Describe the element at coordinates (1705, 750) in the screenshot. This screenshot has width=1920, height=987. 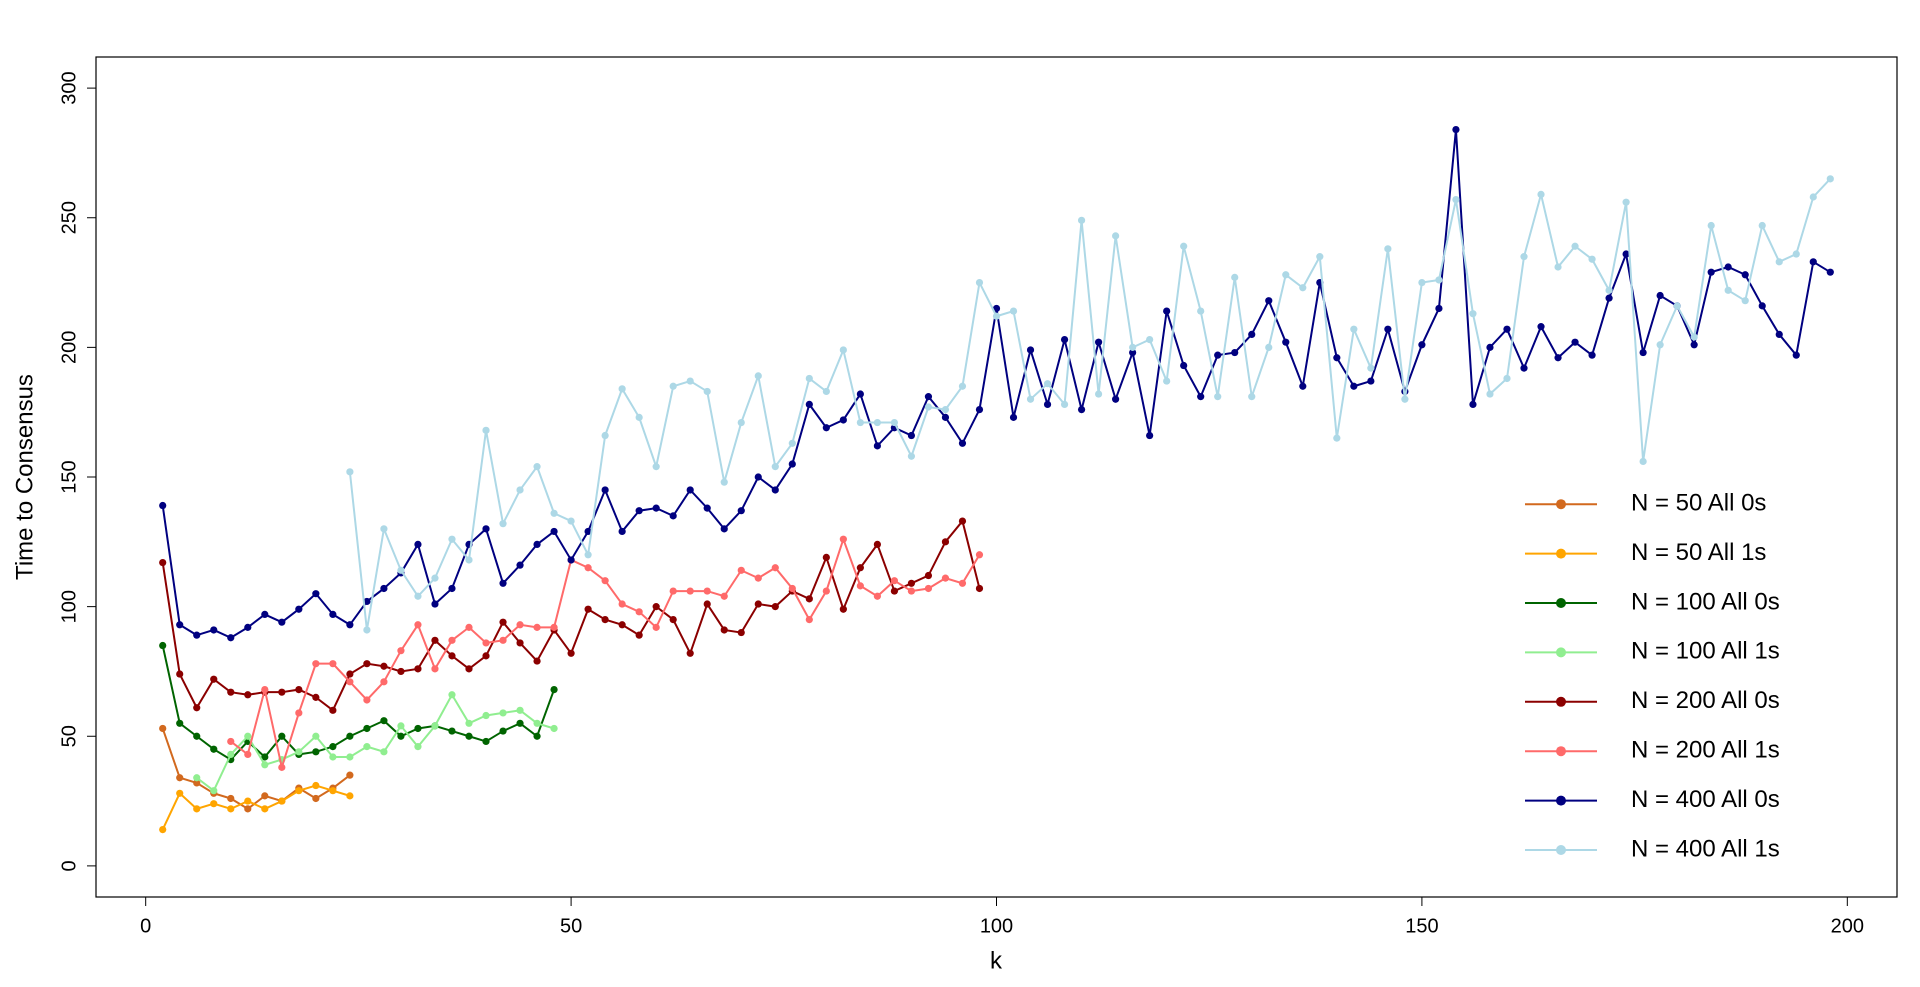
I see `legend-label: N = 200 All 1s` at that location.